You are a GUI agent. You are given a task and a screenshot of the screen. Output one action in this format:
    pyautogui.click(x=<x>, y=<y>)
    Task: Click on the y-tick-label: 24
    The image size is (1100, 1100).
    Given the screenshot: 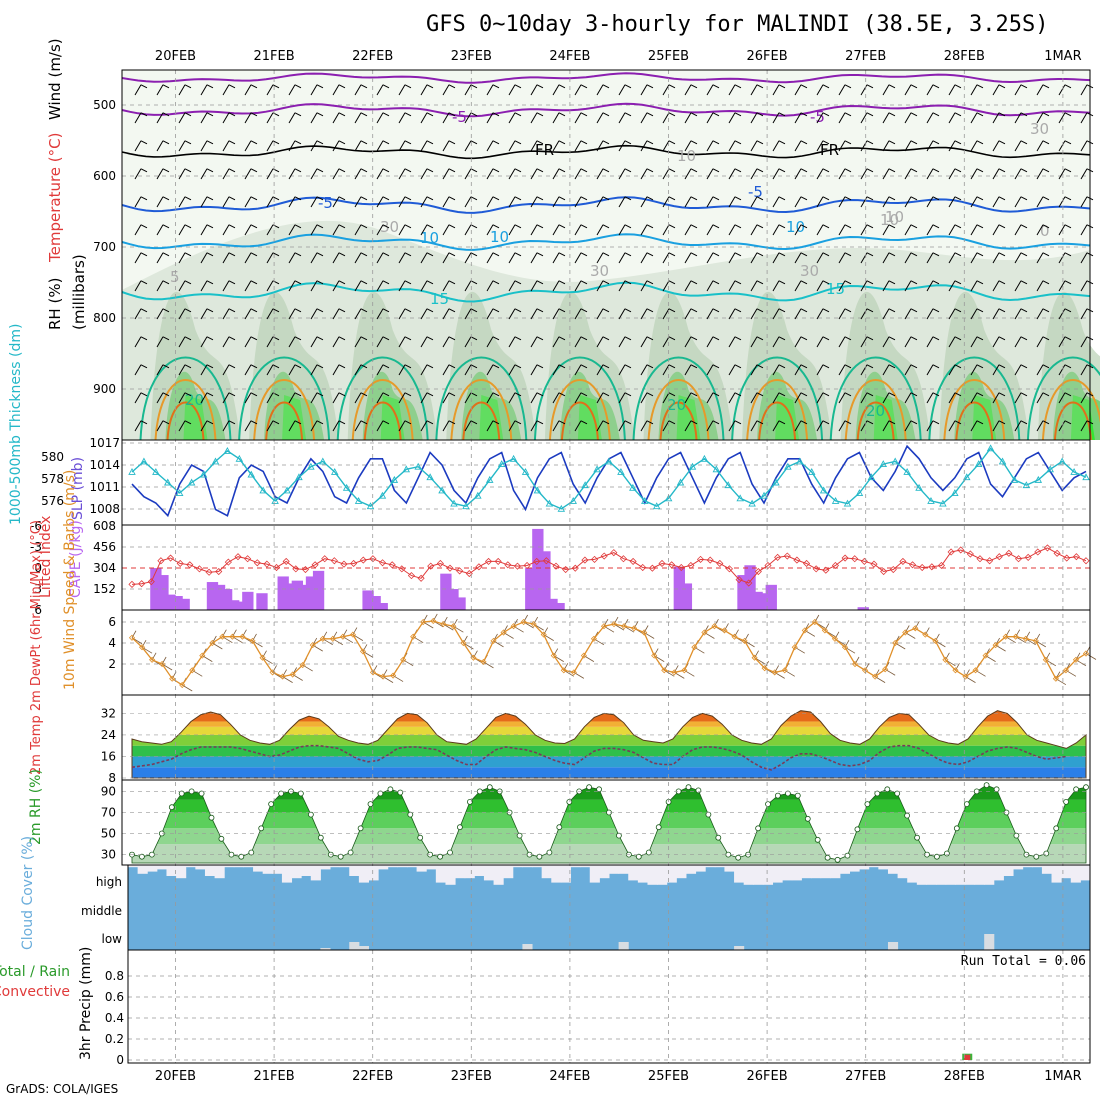 What is the action you would take?
    pyautogui.click(x=108, y=735)
    